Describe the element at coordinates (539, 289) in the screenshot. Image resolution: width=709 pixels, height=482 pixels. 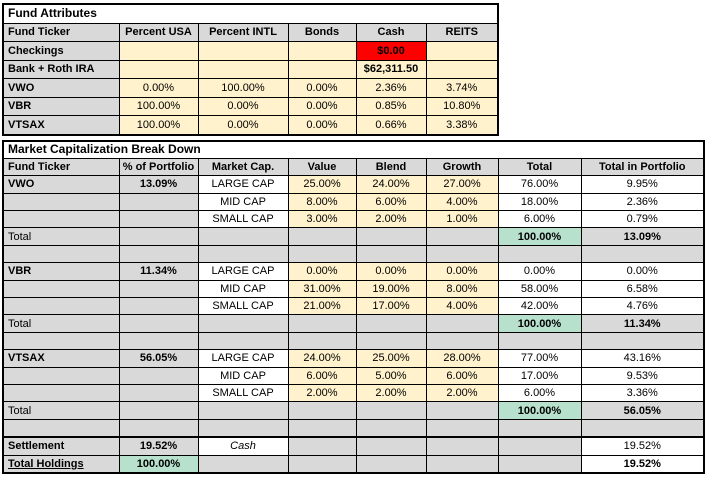
I see `spreadsheet-cell: 58.00%` at that location.